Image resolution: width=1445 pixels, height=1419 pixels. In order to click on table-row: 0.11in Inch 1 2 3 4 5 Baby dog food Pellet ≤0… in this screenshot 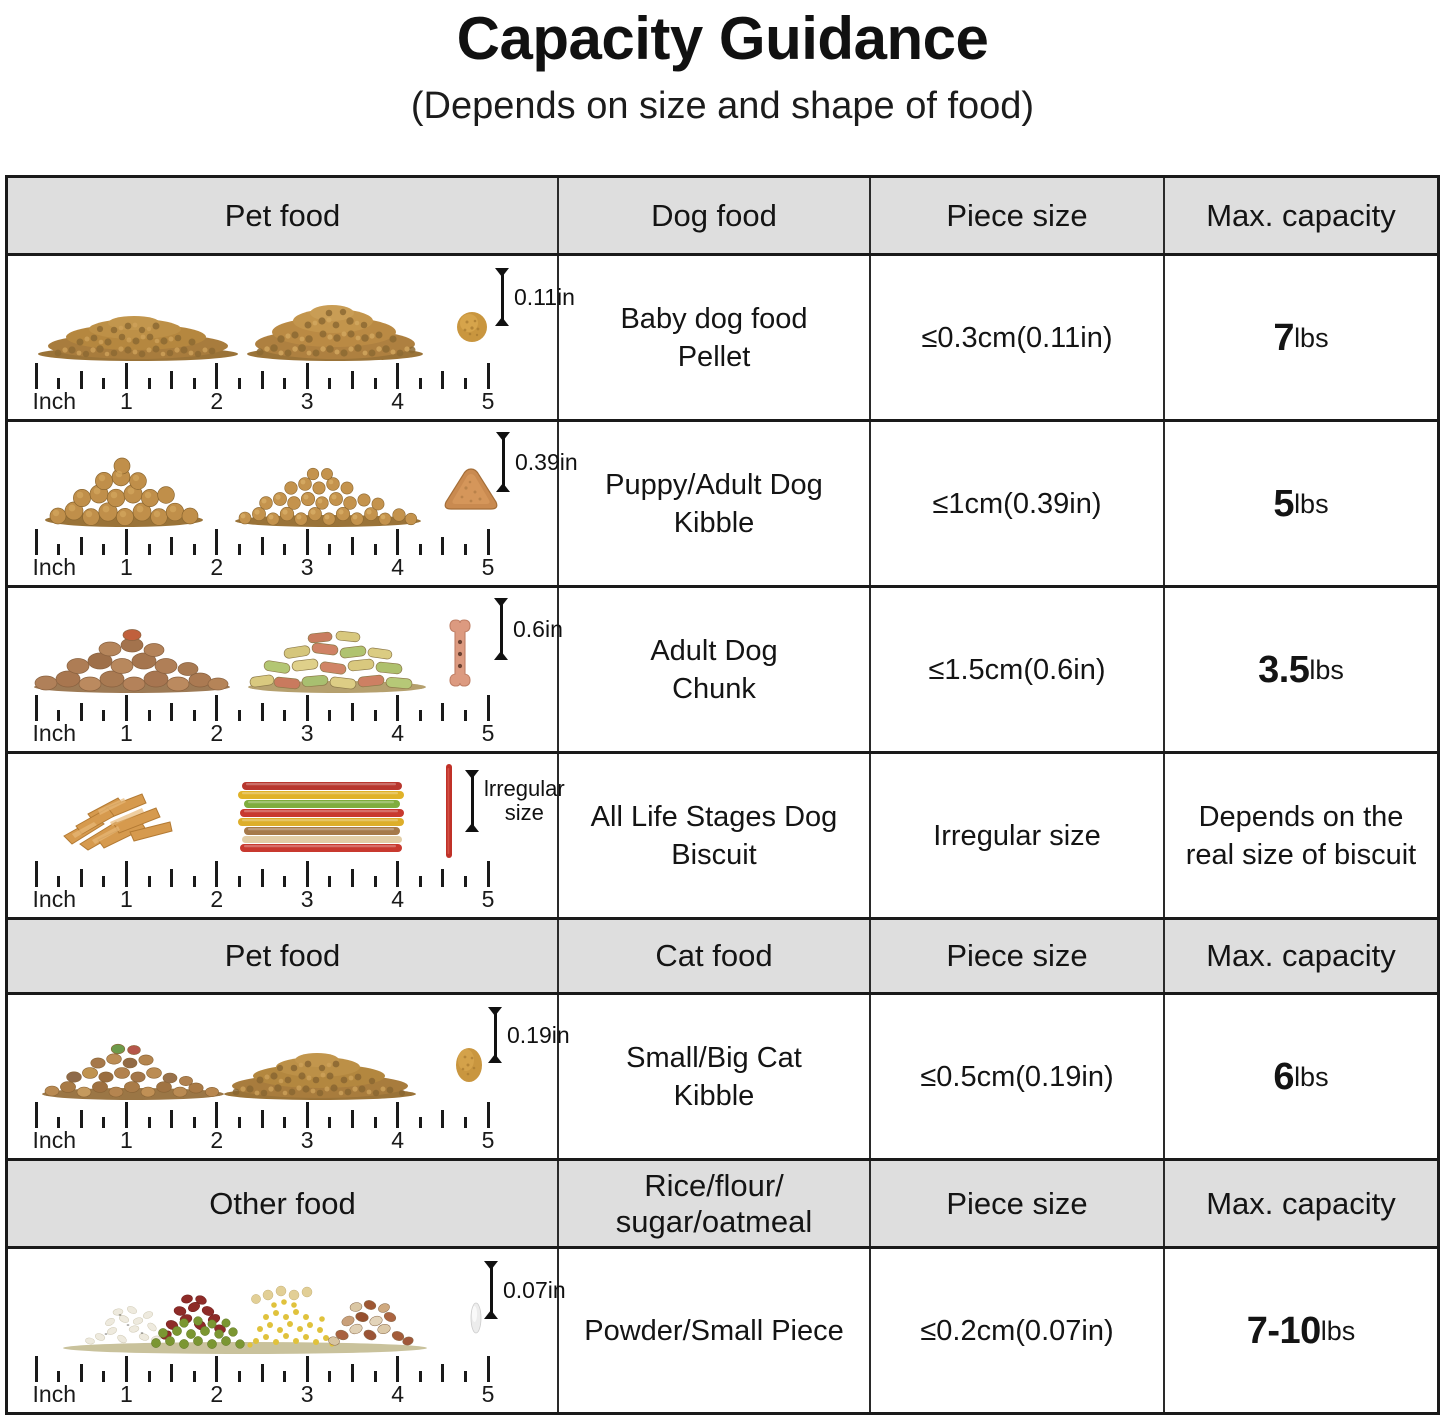, I will do `click(722, 336)`.